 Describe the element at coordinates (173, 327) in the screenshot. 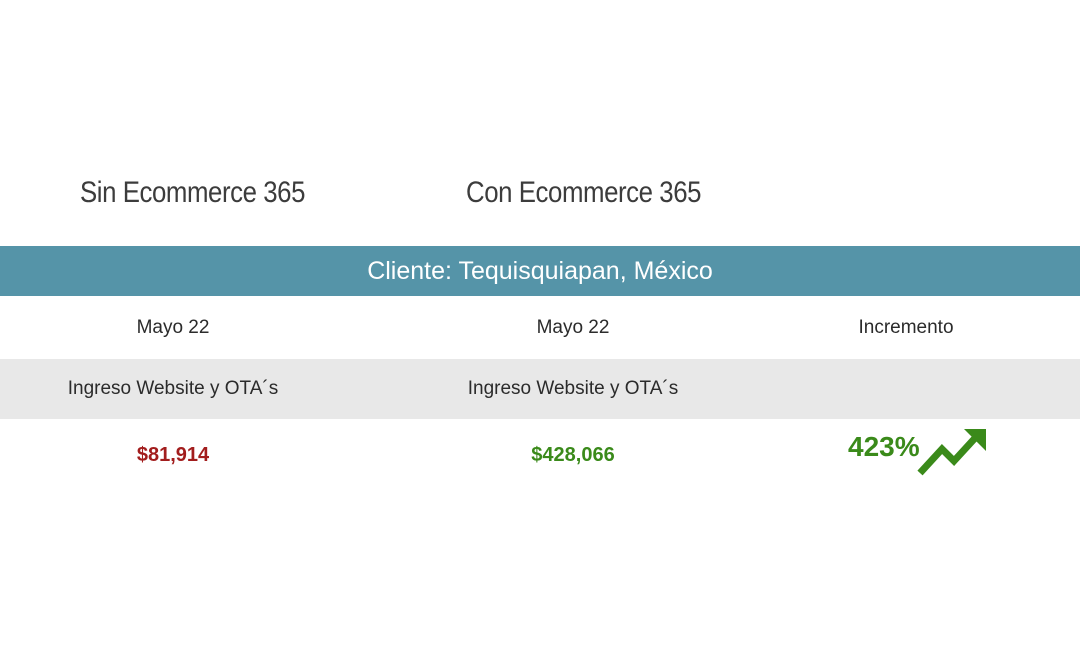

I see `month-cell-without: Mayo 22` at that location.